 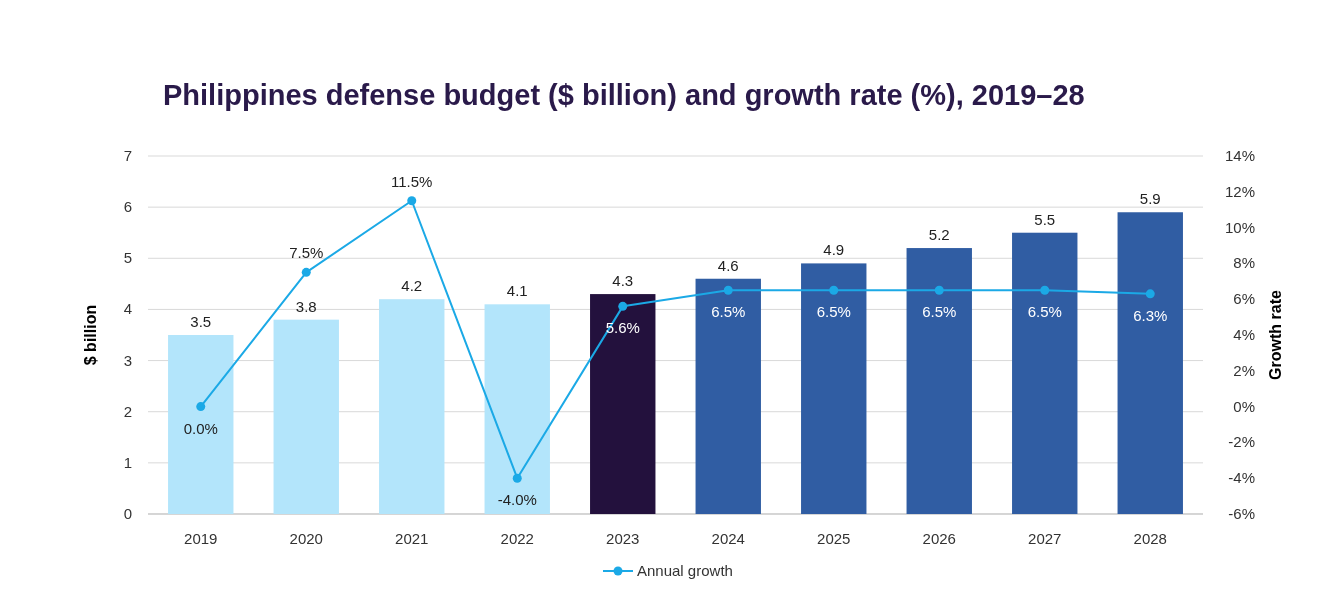 I want to click on y-tick-label: 1, so click(x=127, y=462).